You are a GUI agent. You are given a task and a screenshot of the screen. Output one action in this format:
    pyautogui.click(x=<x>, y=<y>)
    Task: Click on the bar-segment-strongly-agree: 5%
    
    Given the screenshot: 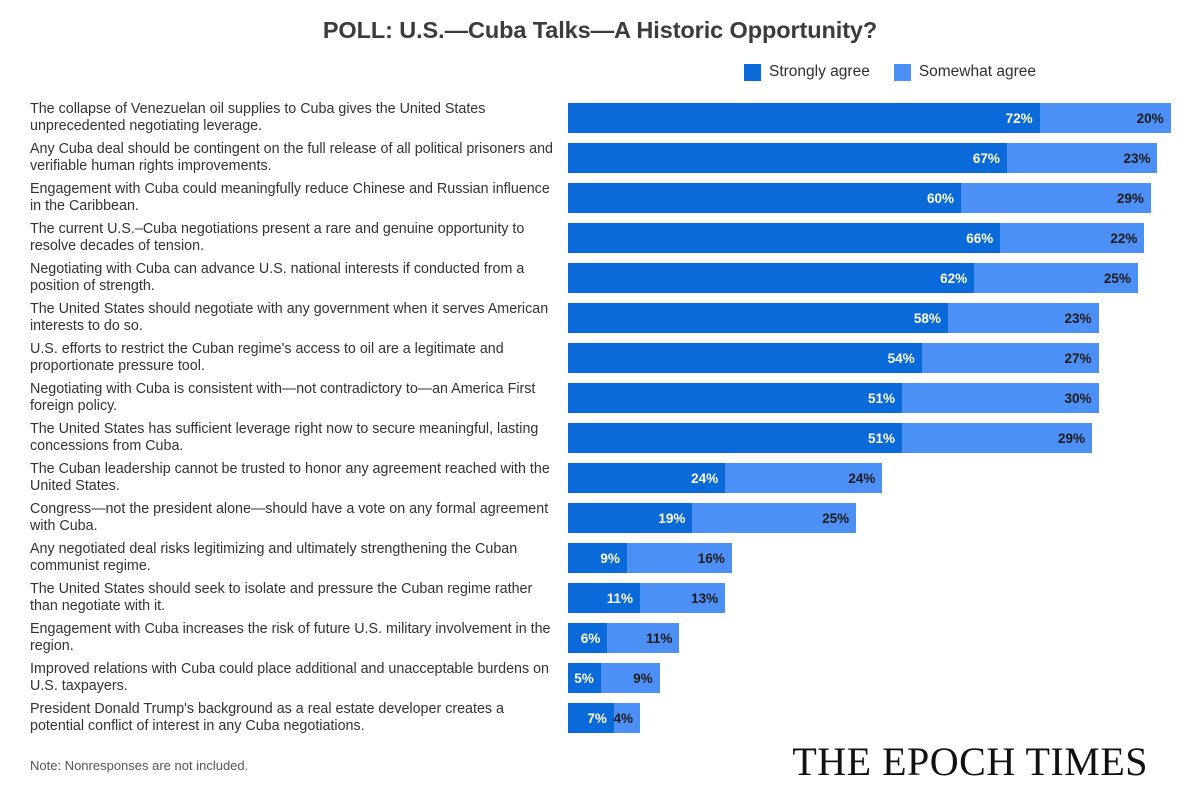 What is the action you would take?
    pyautogui.click(x=584, y=678)
    